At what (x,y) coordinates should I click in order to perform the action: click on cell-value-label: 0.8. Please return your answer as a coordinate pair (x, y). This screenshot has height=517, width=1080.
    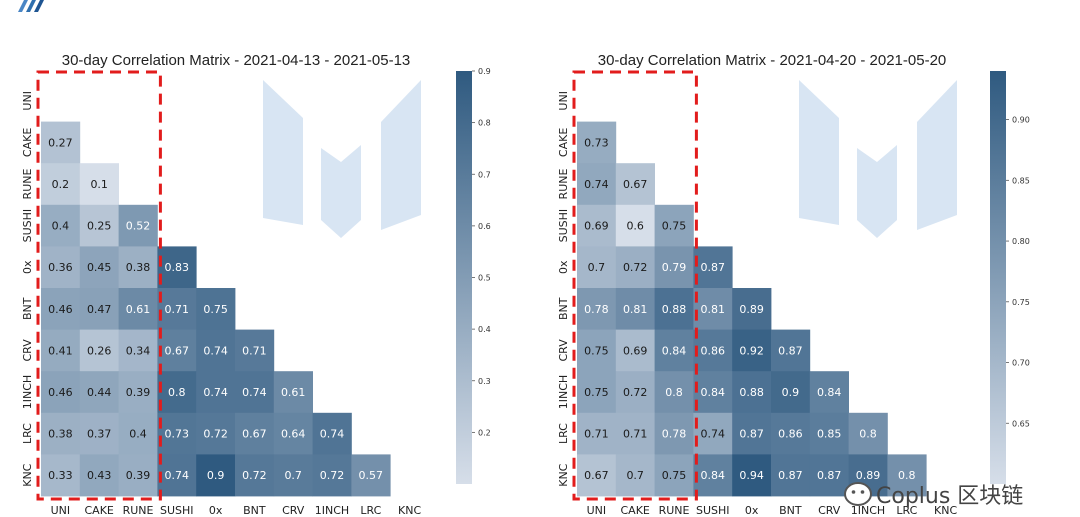
    Looking at the image, I should click on (177, 392).